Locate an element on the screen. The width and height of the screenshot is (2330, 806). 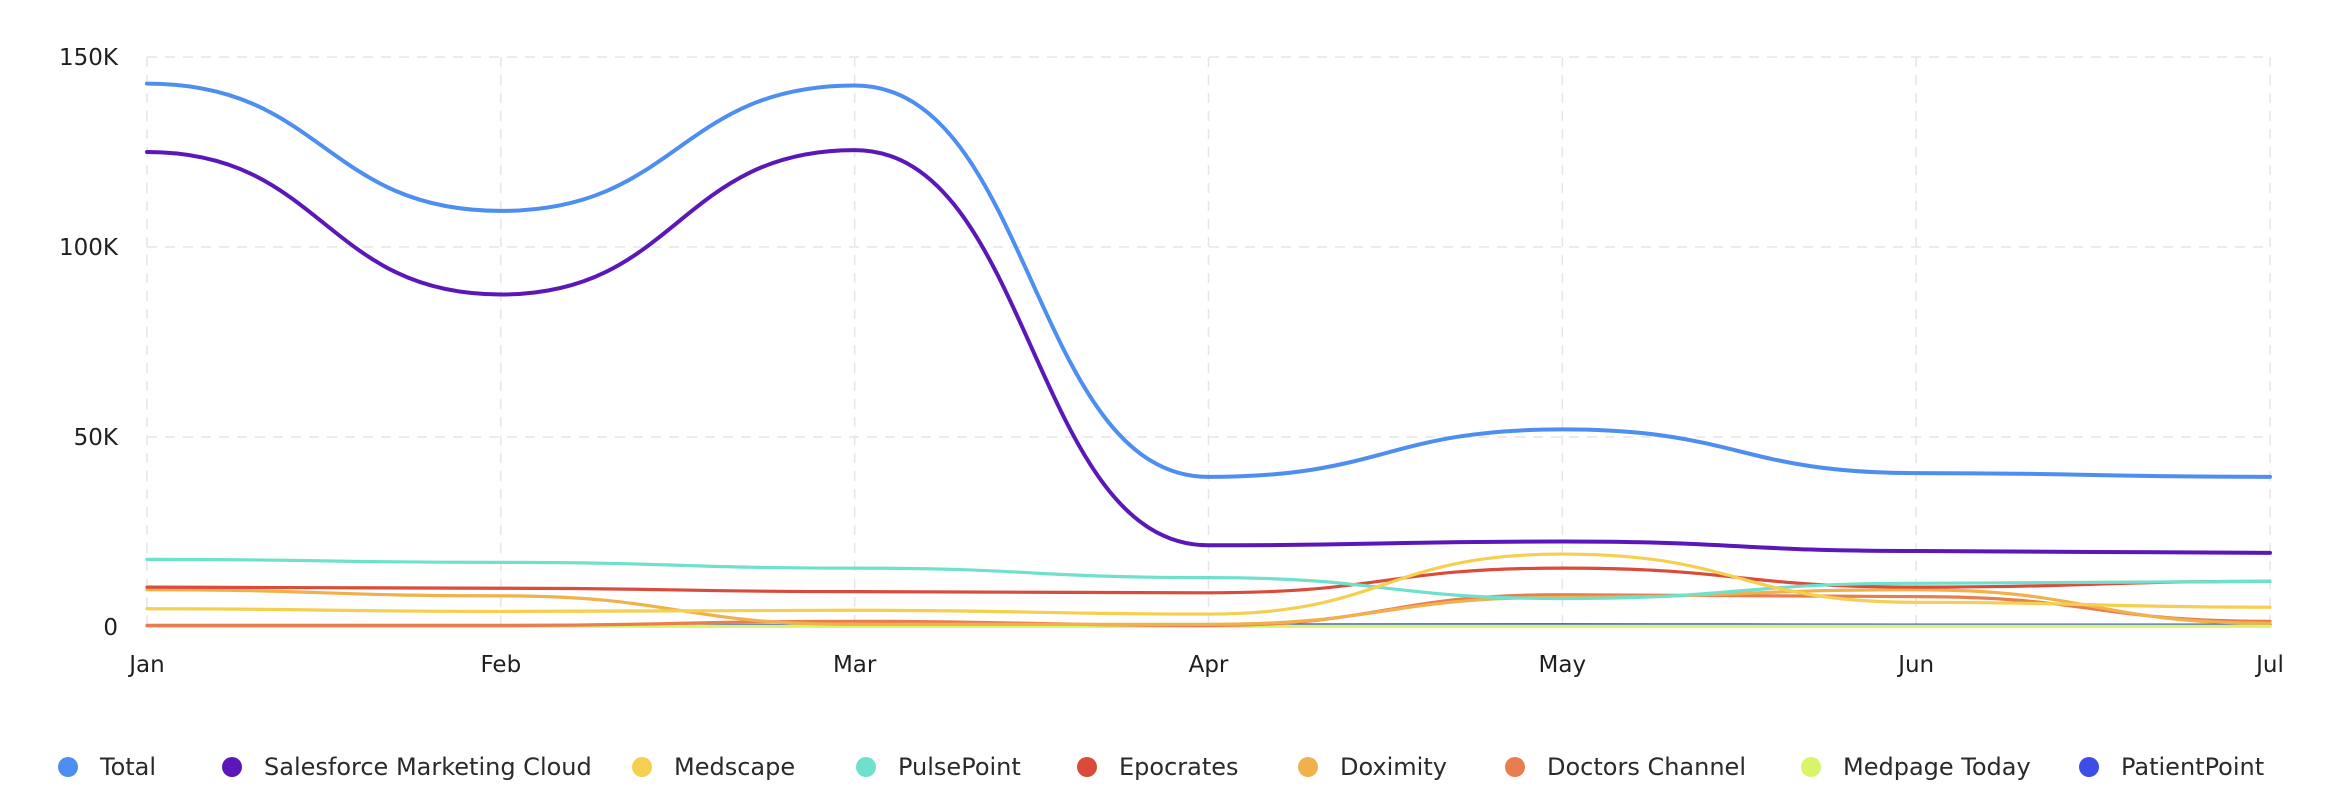
x-tick-label: Jul is located at coordinates (2269, 665).